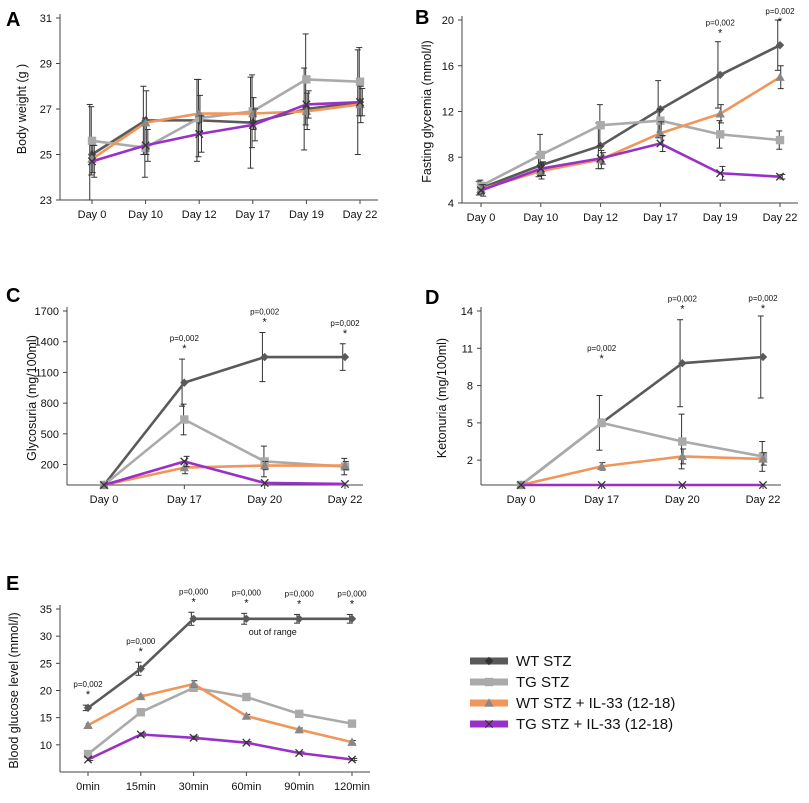  I want to click on y-tick-label: 35, so click(46, 610).